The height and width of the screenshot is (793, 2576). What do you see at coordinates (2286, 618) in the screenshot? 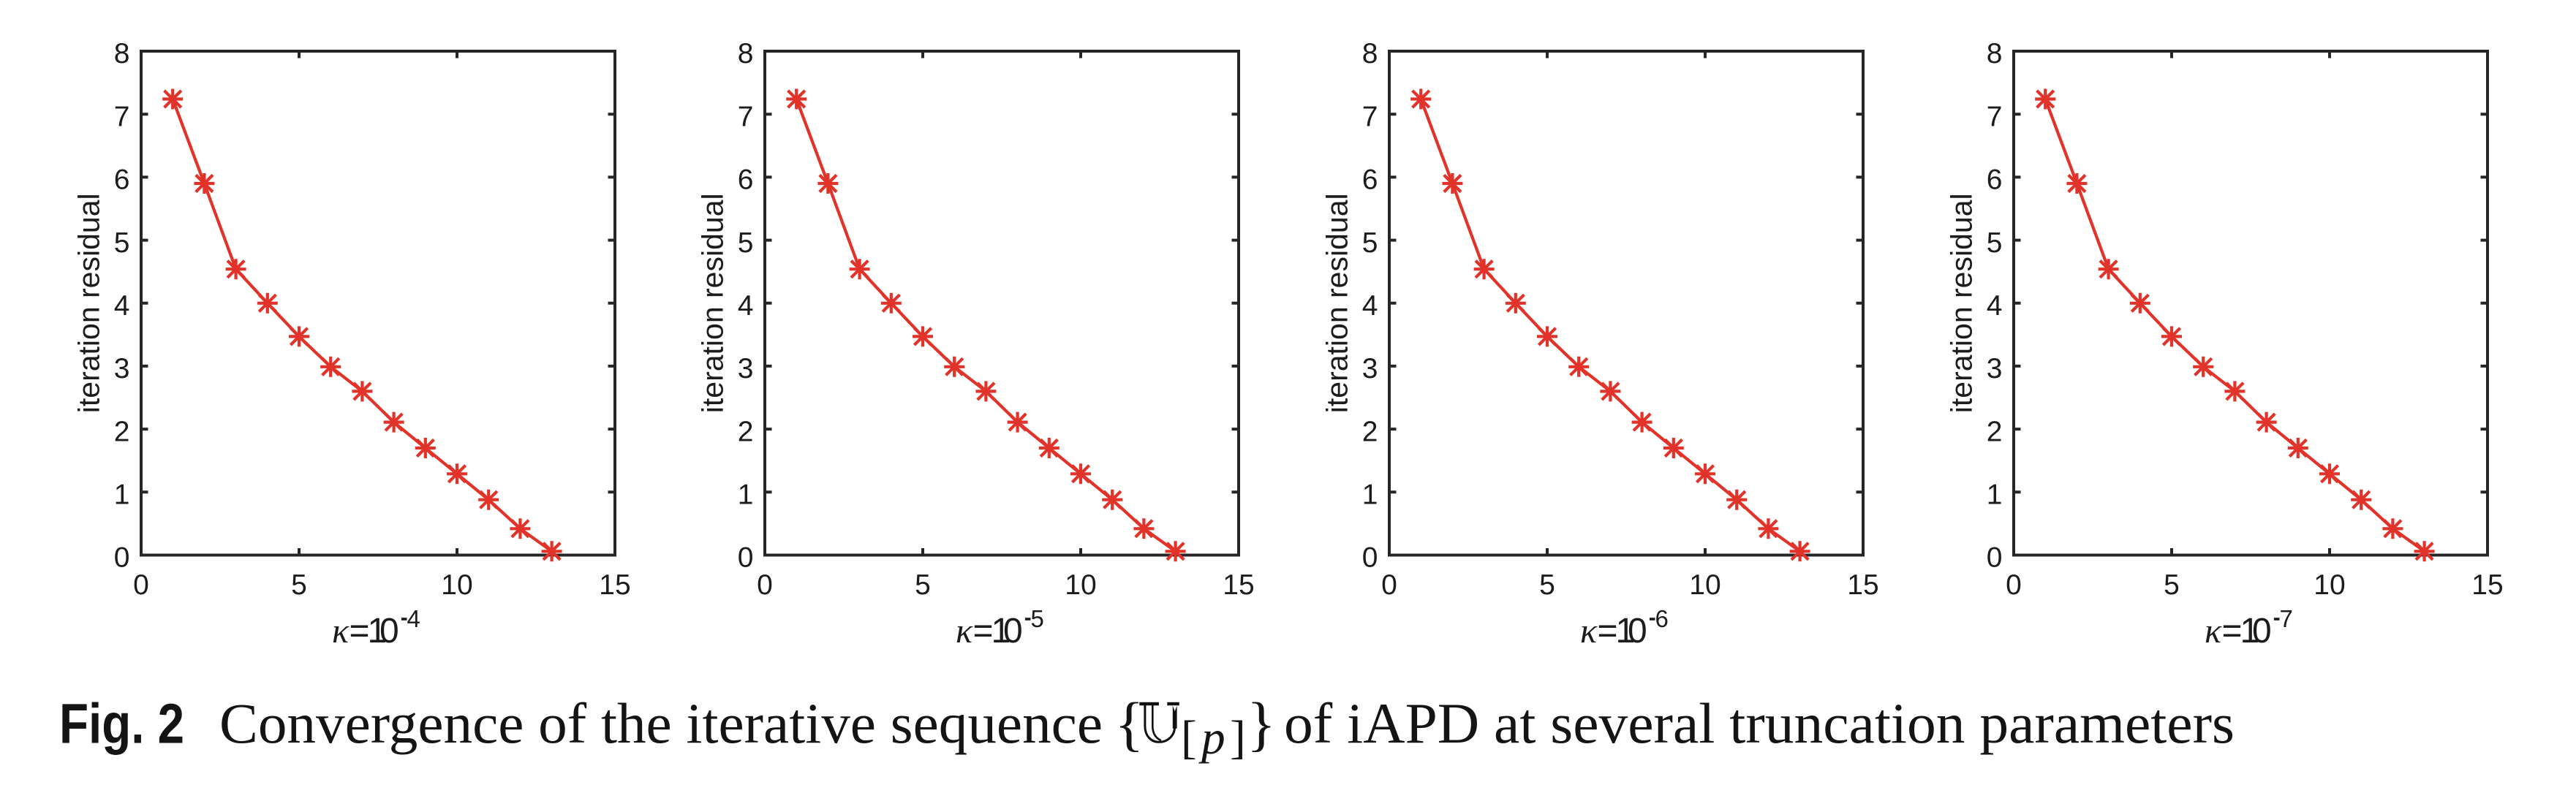
I see `svg-text: 7` at bounding box center [2286, 618].